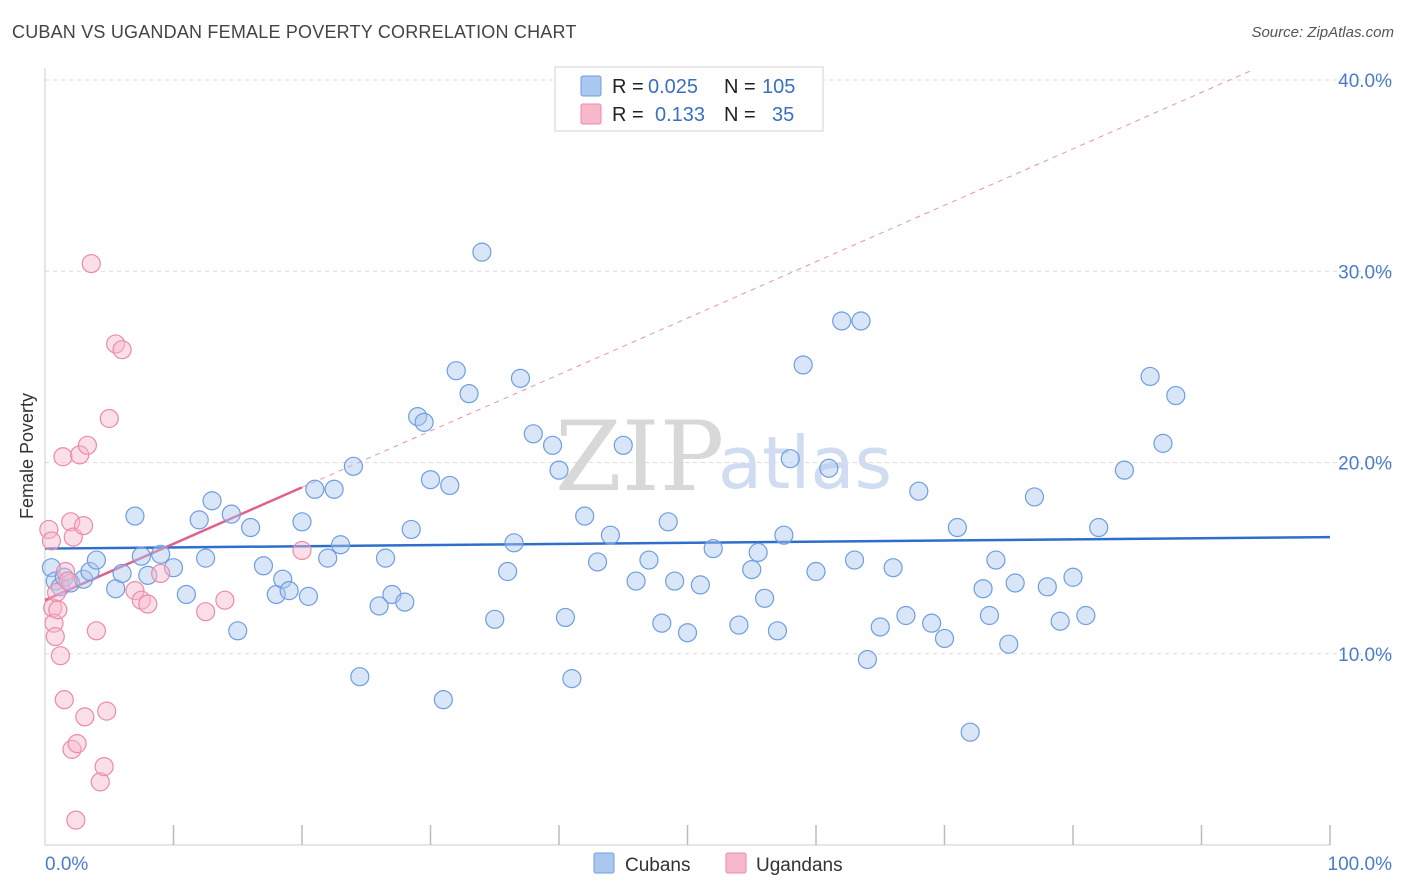  What do you see at coordinates (805, 463) in the screenshot?
I see `watermark-atlas: atlas` at bounding box center [805, 463].